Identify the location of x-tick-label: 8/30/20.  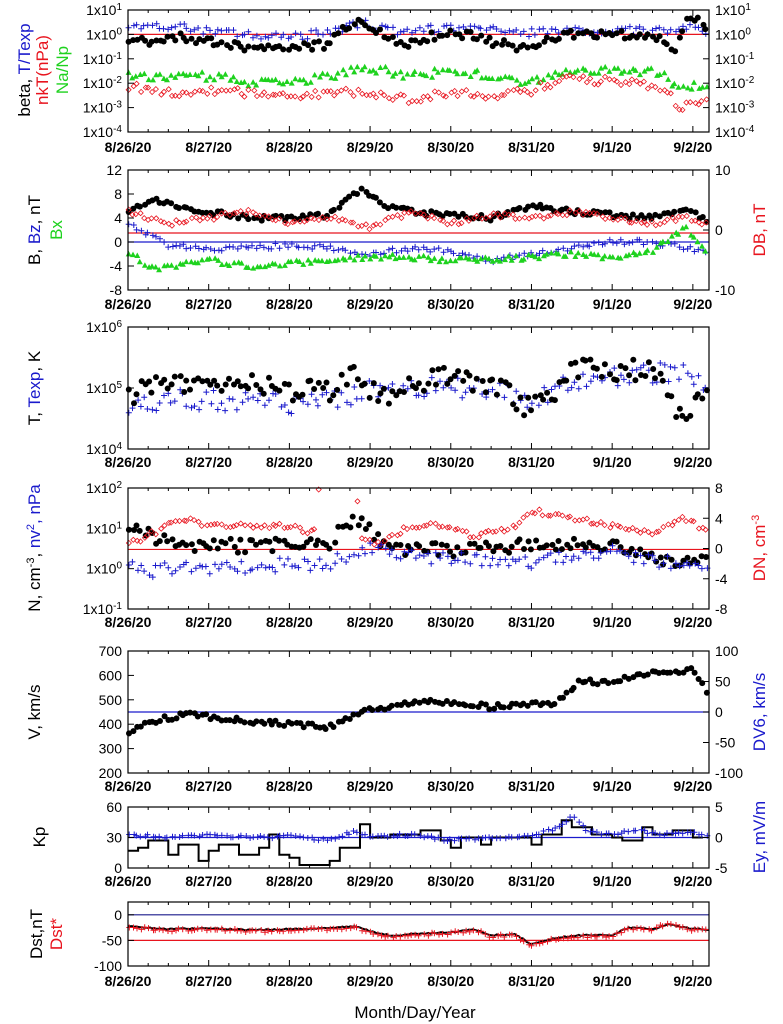
(450, 881).